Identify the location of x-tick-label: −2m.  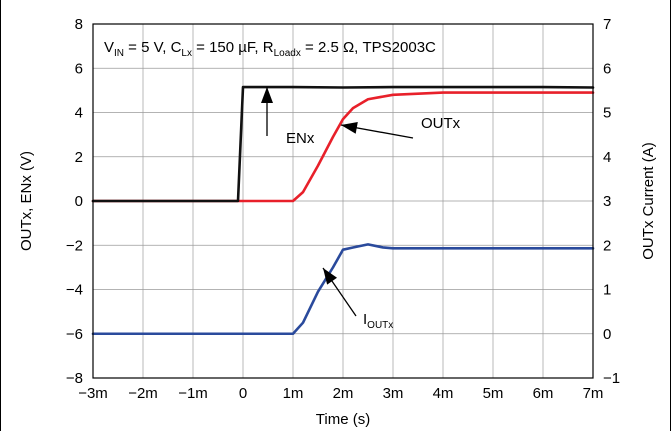
(143, 393).